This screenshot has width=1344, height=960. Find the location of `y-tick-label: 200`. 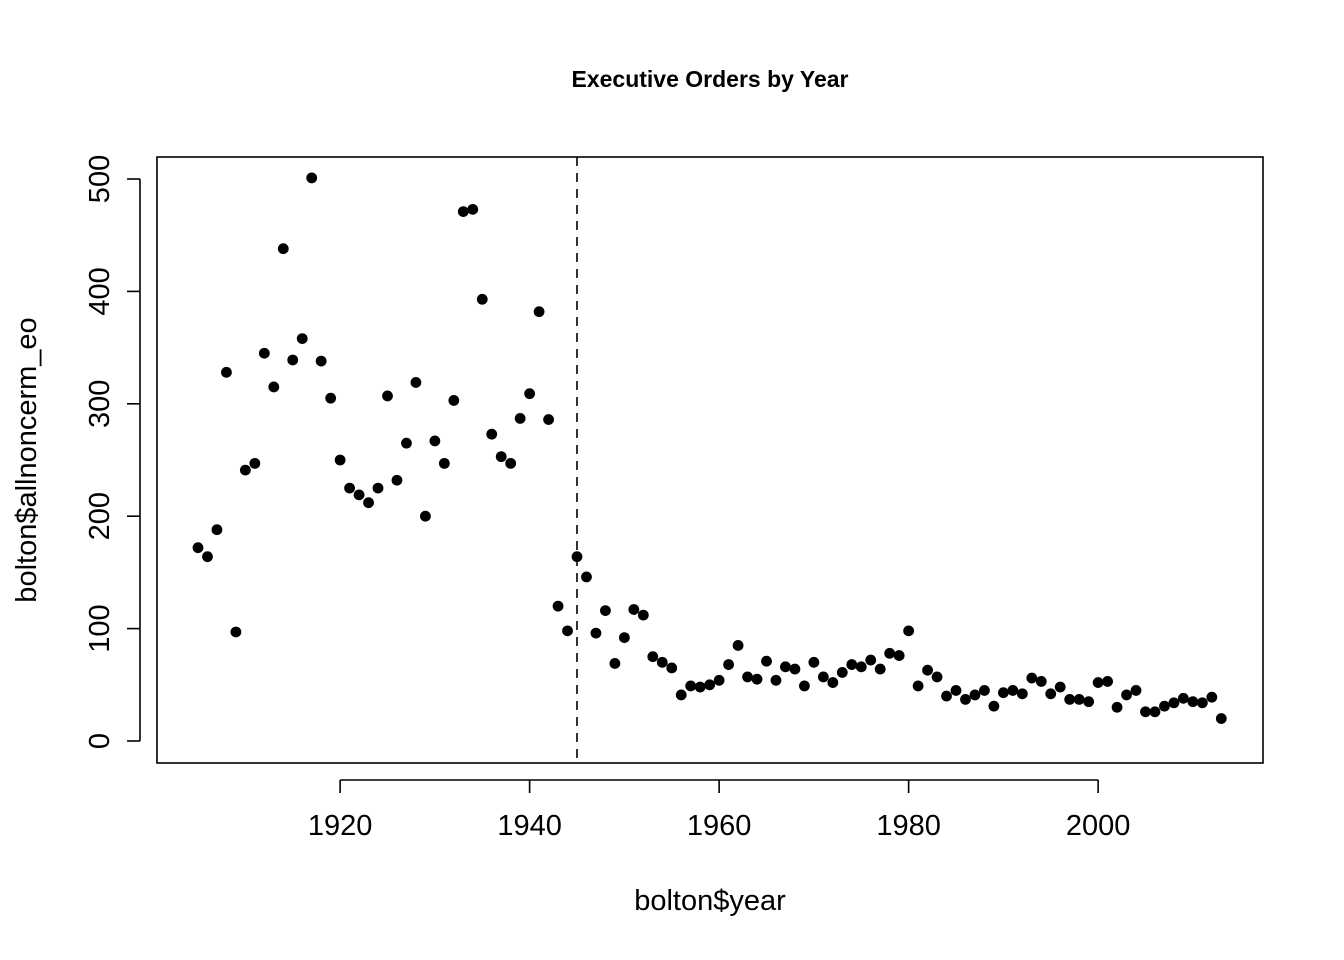

y-tick-label: 200 is located at coordinates (100, 516).